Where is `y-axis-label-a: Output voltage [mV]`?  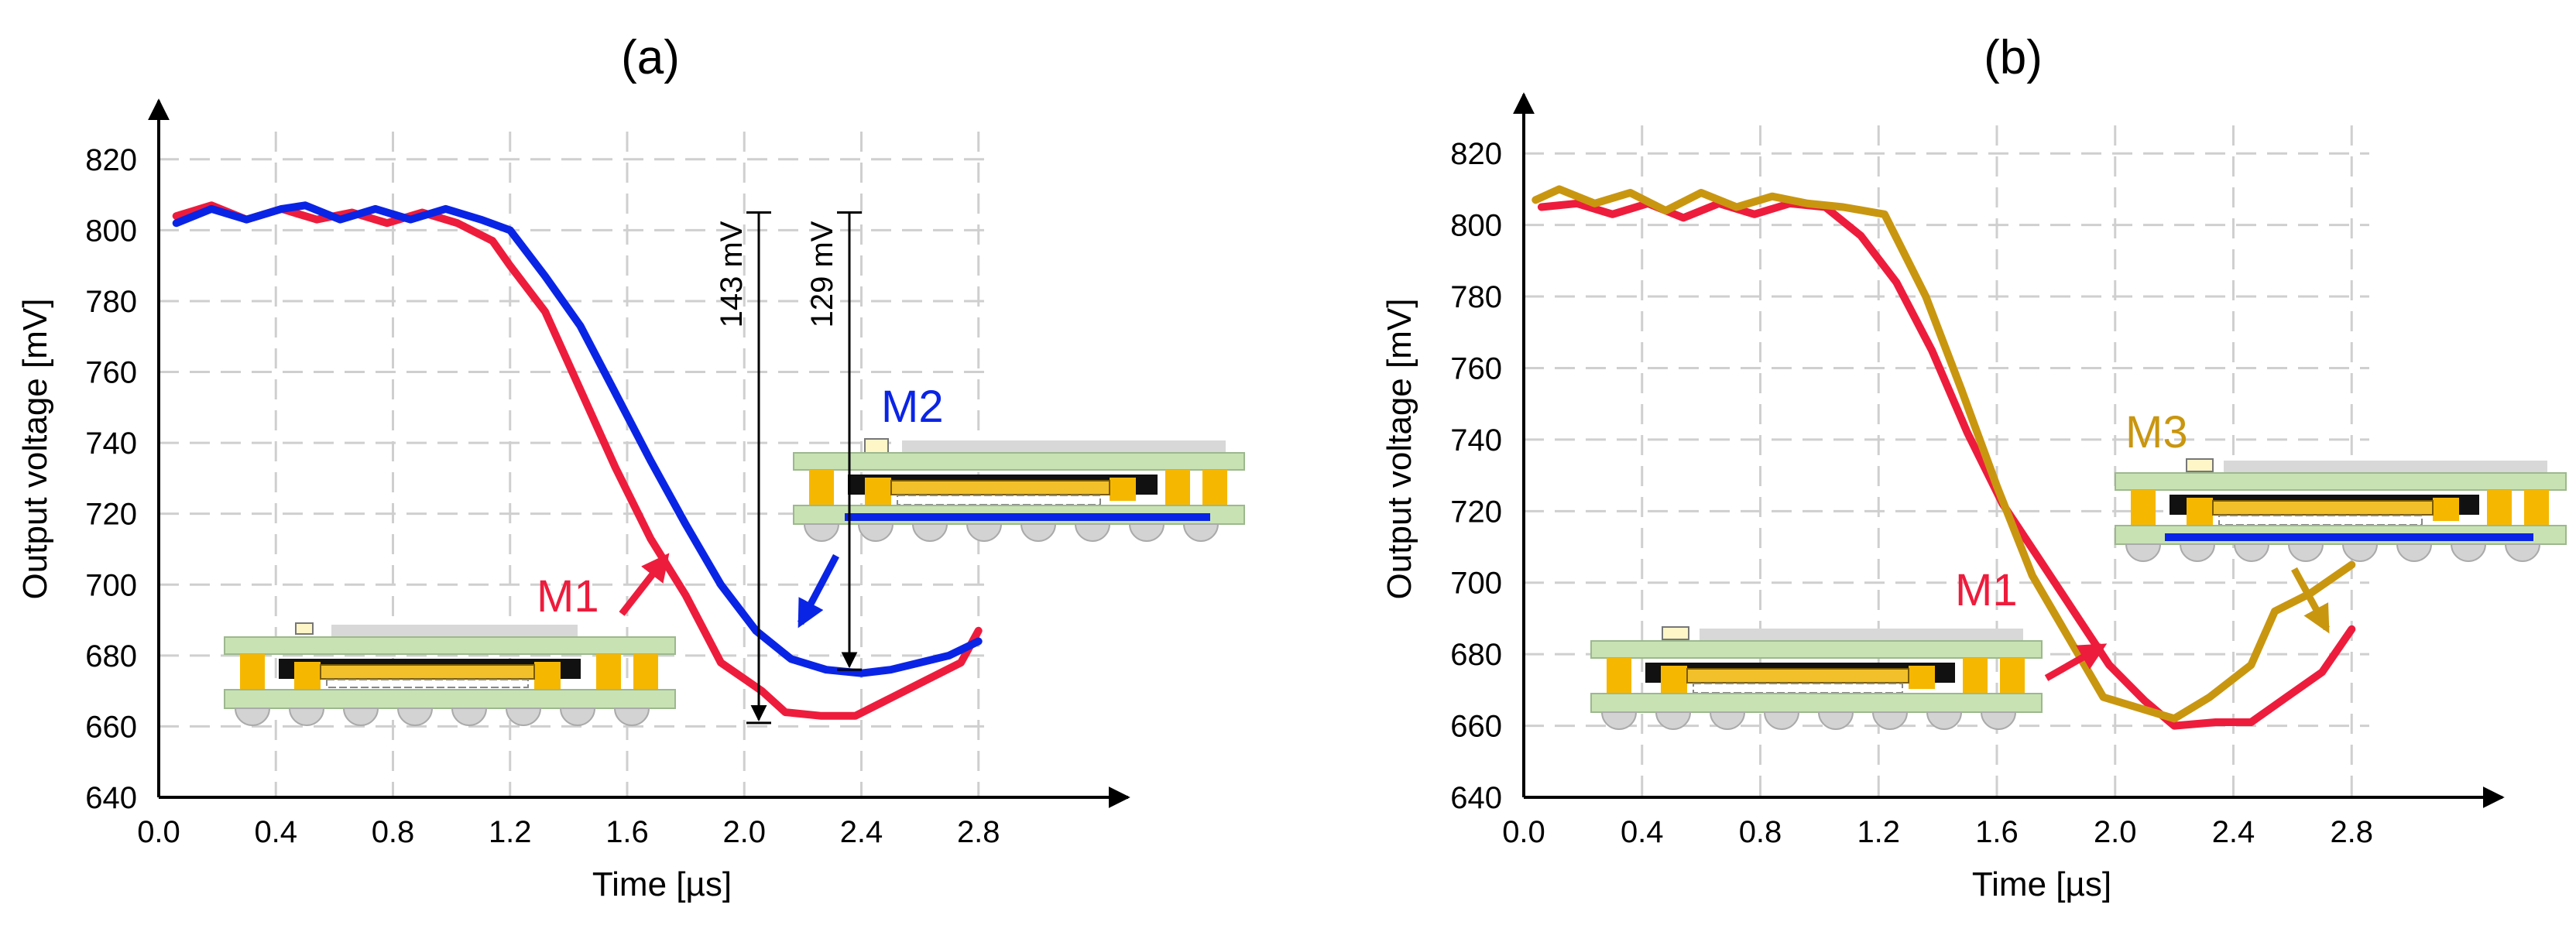 y-axis-label-a: Output voltage [mV] is located at coordinates (35, 449).